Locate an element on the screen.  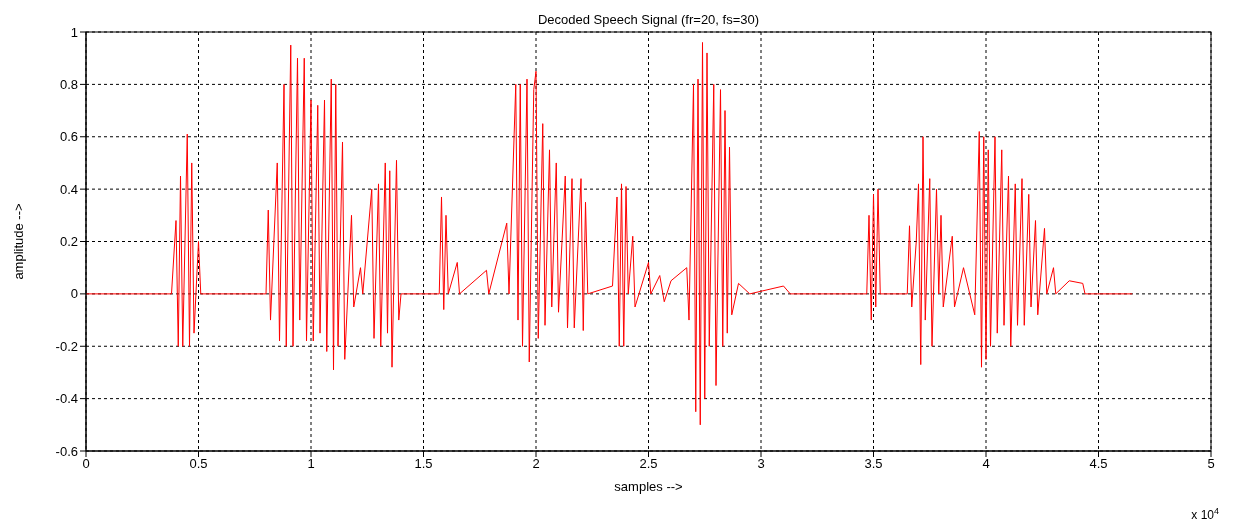
y-tick-label: 0.4 is located at coordinates (68, 189).